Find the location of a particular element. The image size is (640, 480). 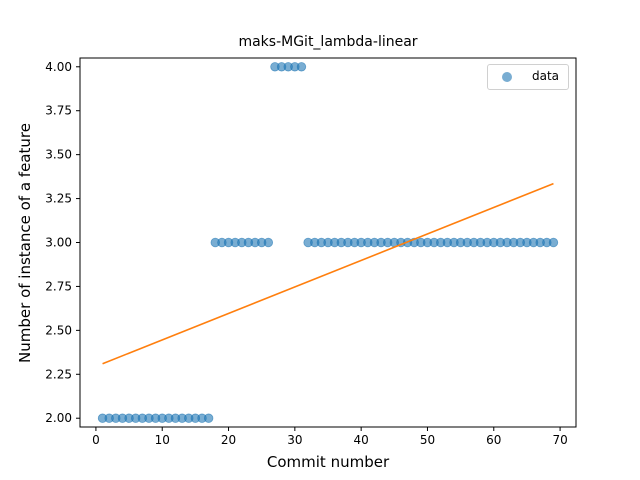

legend: data is located at coordinates (528, 77).